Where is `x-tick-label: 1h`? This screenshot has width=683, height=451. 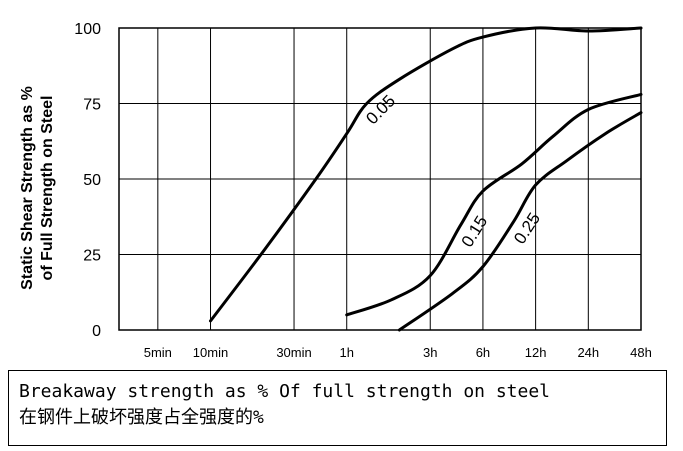 x-tick-label: 1h is located at coordinates (346, 352).